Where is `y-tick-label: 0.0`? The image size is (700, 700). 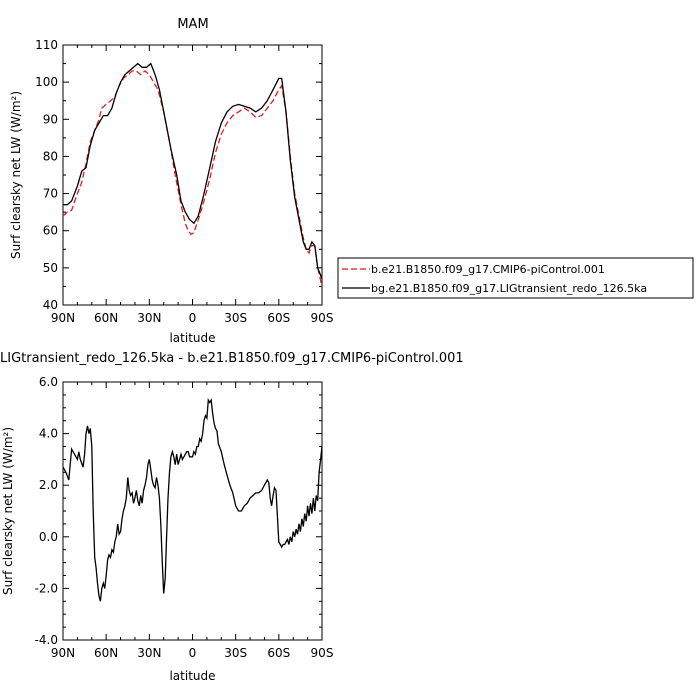 y-tick-label: 0.0 is located at coordinates (48, 537).